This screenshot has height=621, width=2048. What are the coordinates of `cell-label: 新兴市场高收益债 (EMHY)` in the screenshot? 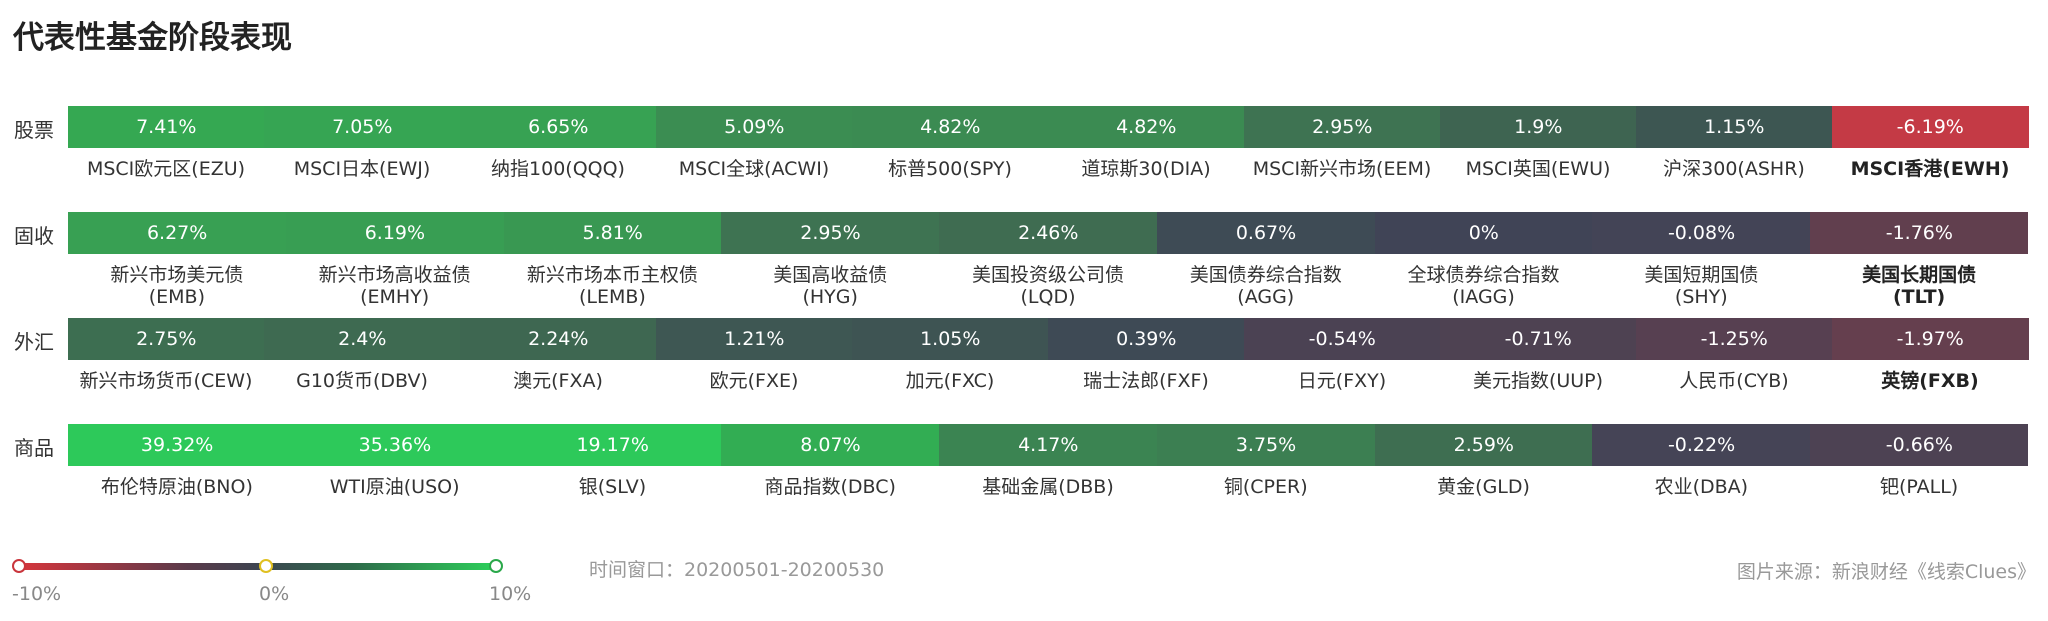 It's located at (394, 286).